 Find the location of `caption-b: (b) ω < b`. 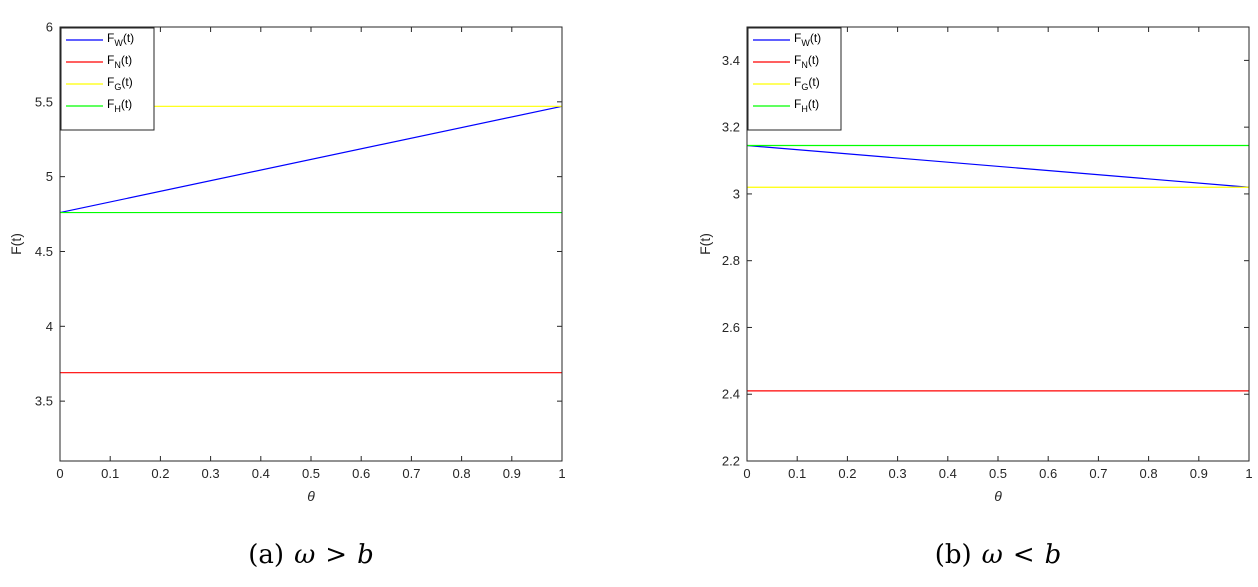

caption-b: (b) ω < b is located at coordinates (998, 555).